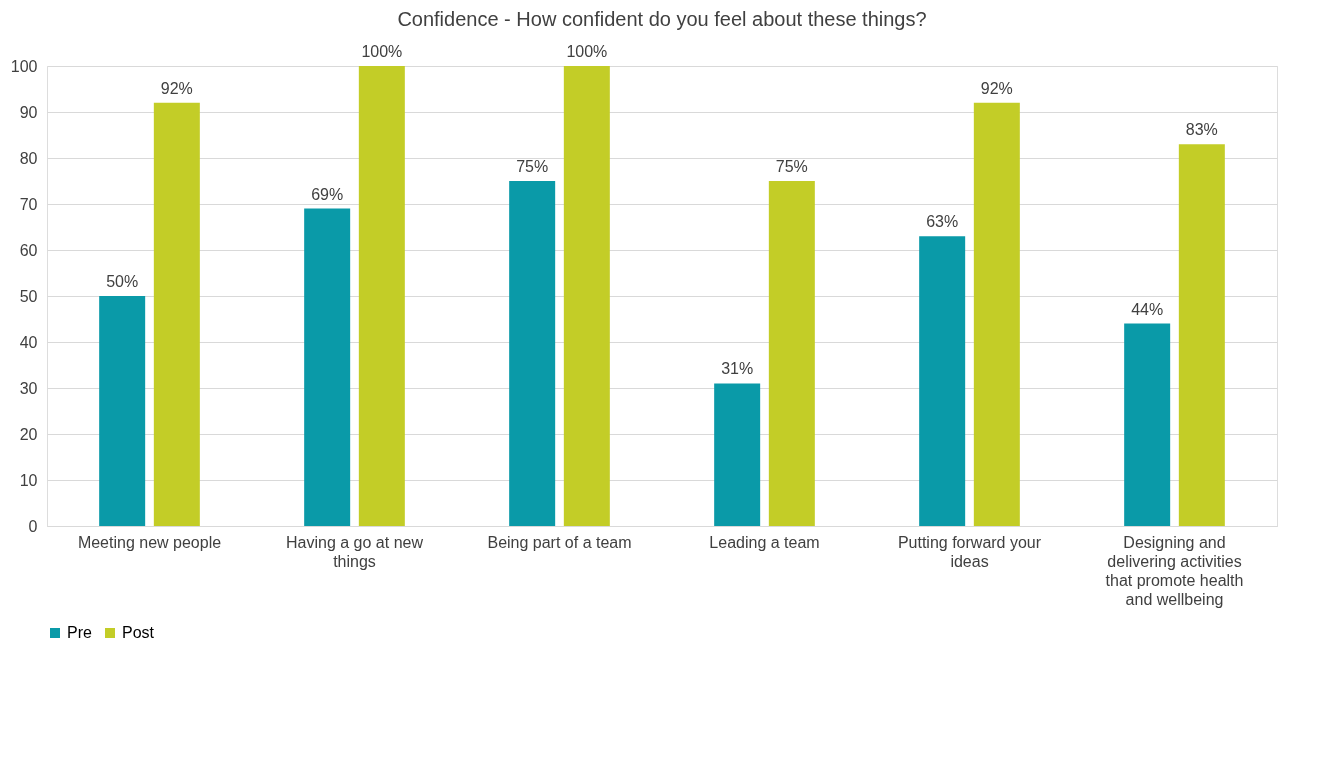  What do you see at coordinates (79, 632) in the screenshot?
I see `legend-label: Pre` at bounding box center [79, 632].